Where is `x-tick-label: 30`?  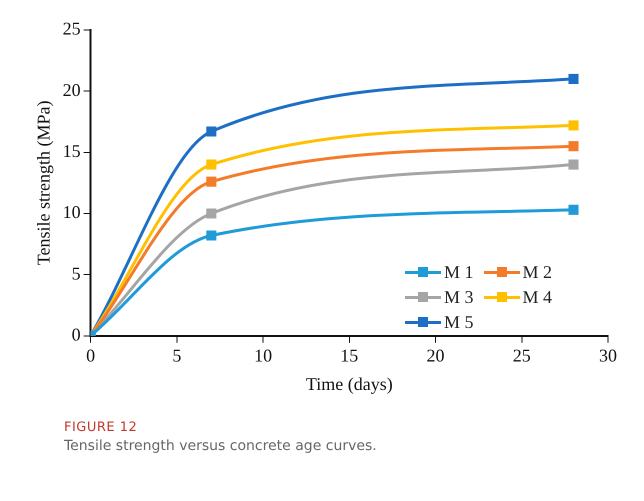
x-tick-label: 30 is located at coordinates (608, 355).